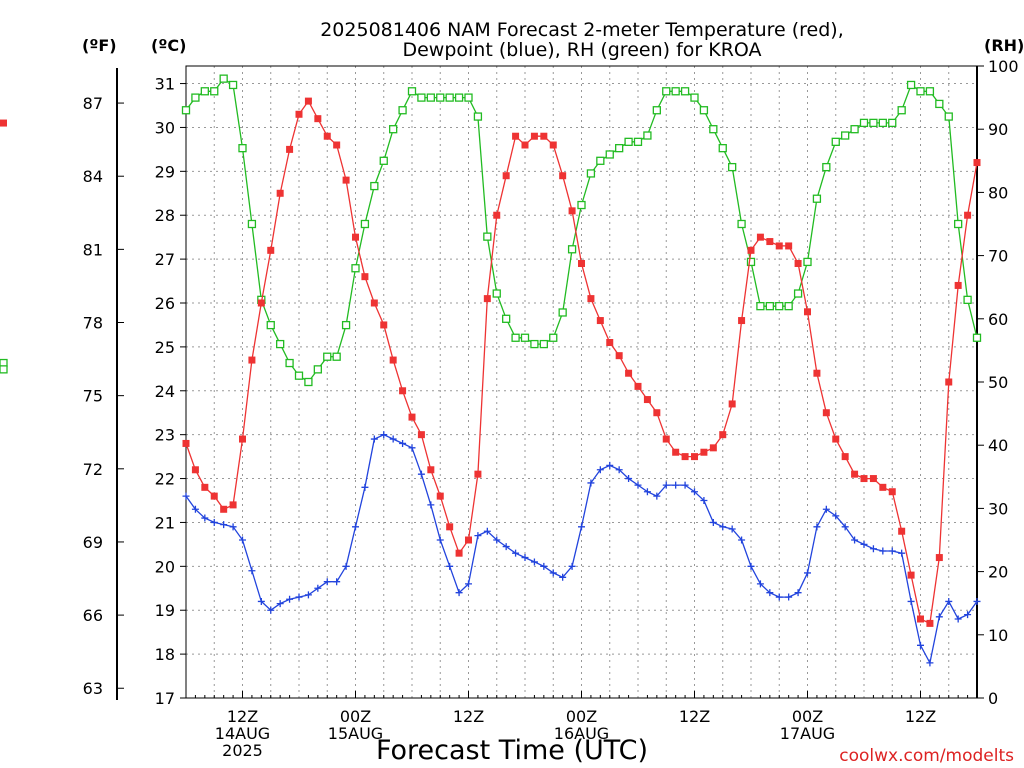 This screenshot has width=1024, height=768. What do you see at coordinates (165, 654) in the screenshot?
I see `celsius-tick-label: 18` at bounding box center [165, 654].